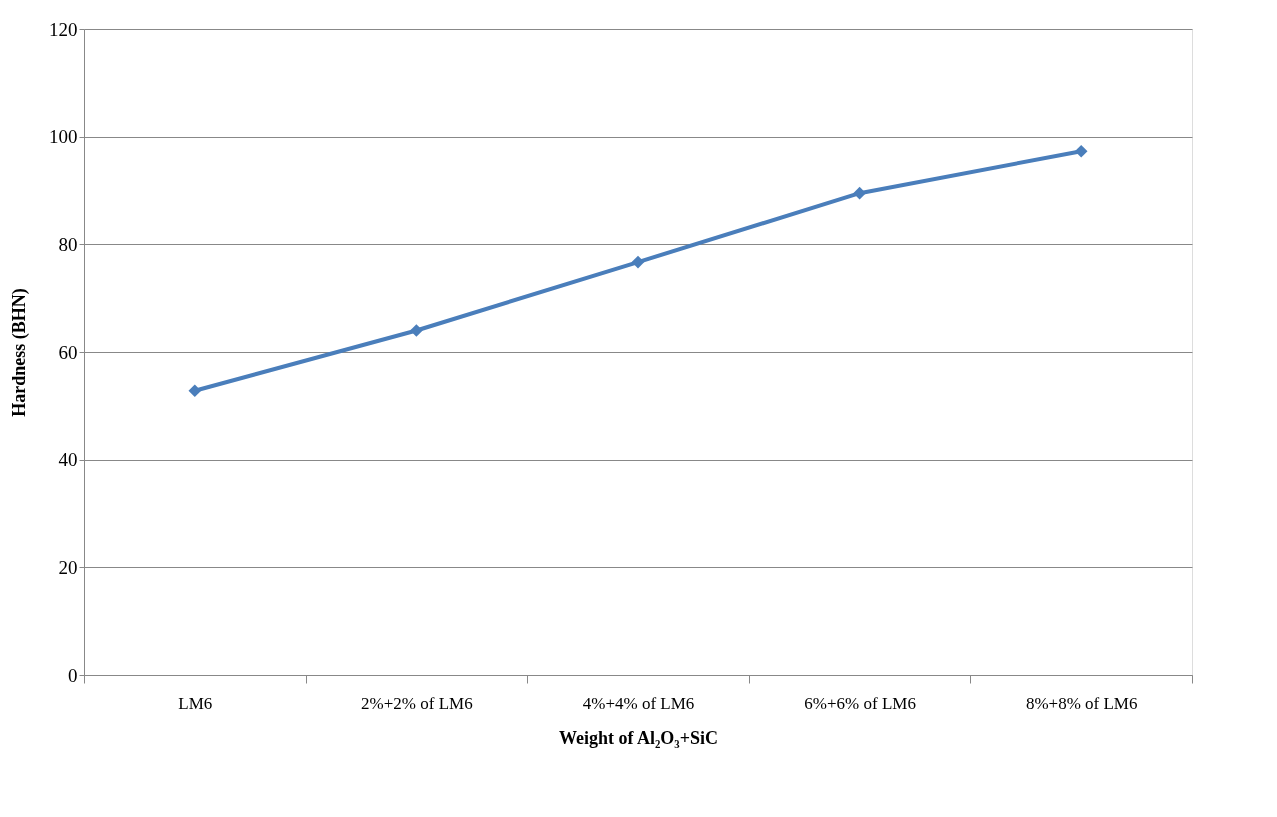 The width and height of the screenshot is (1277, 817). I want to click on x-tick-label: 8%+8% of LM6, so click(1081, 703).